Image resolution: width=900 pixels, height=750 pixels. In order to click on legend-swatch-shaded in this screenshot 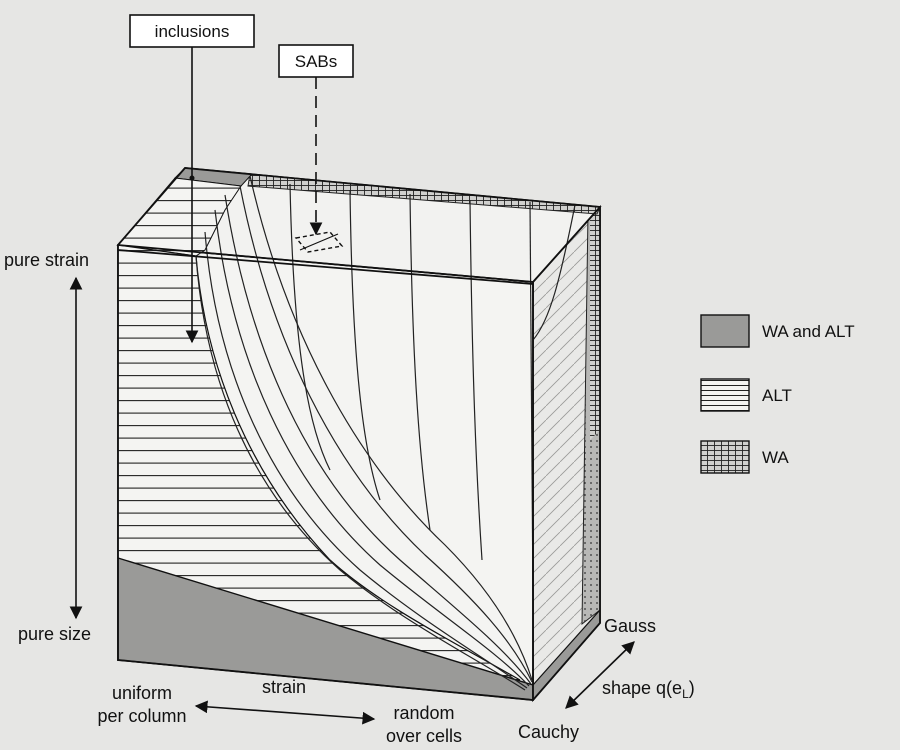, I will do `click(725, 331)`.